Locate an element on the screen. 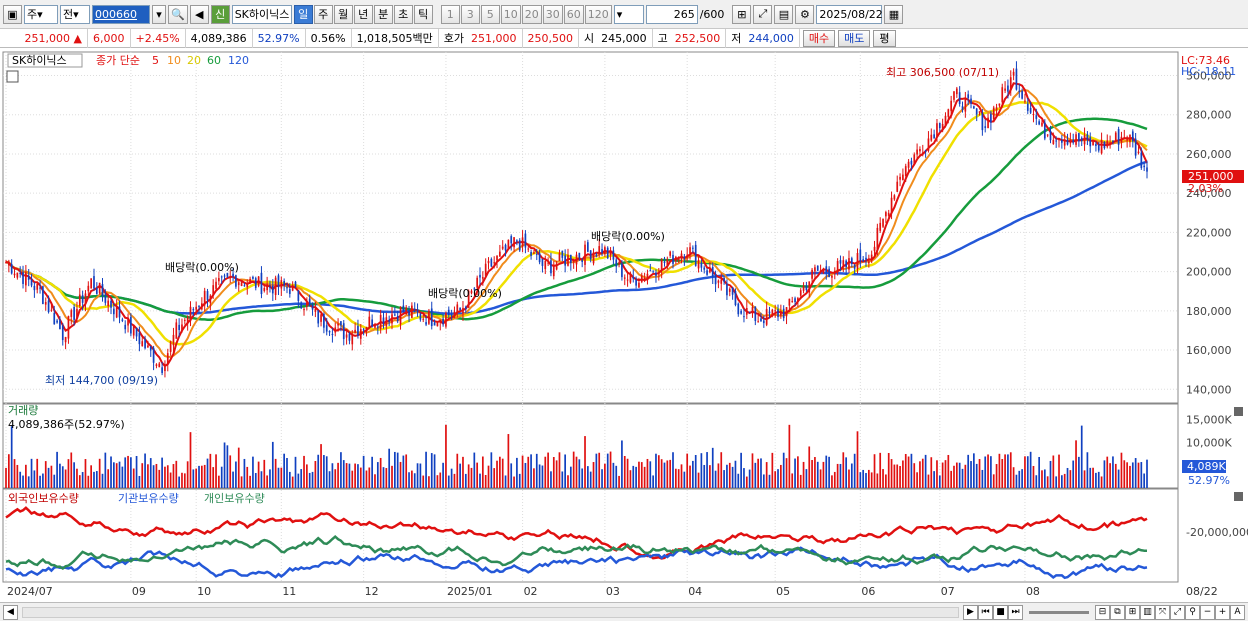  open-price: 245,000 is located at coordinates (624, 38).